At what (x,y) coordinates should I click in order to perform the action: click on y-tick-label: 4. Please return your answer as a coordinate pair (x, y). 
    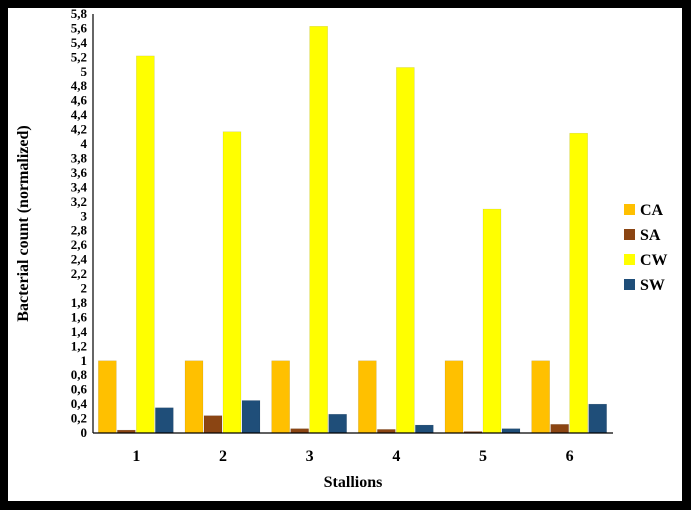
    Looking at the image, I should click on (84, 143).